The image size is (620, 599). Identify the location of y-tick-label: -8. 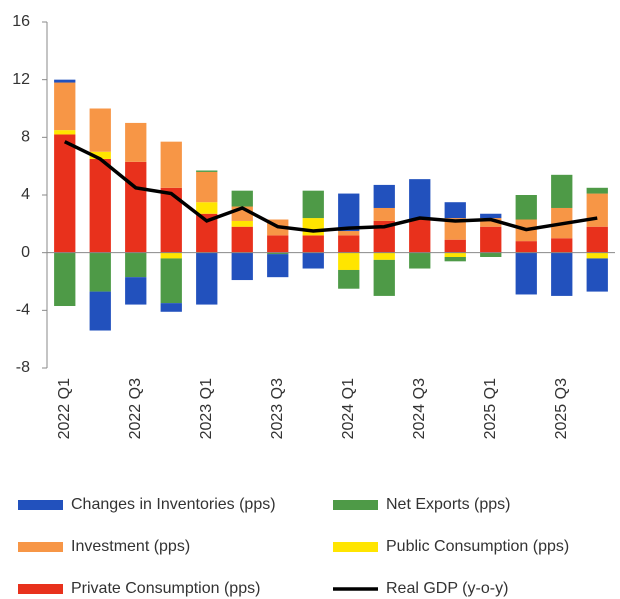
(23, 367).